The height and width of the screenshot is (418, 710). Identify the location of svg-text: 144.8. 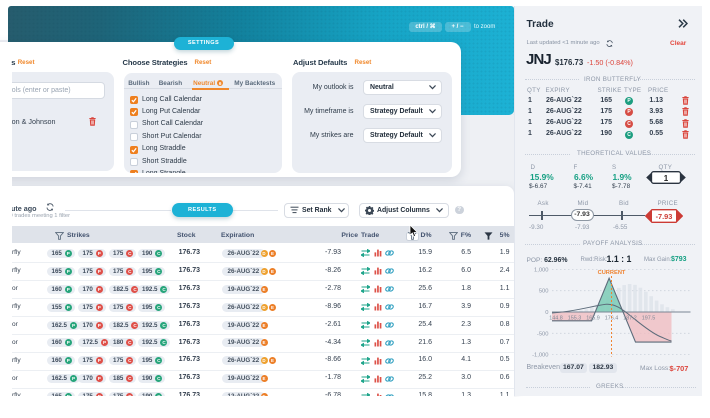
(556, 319).